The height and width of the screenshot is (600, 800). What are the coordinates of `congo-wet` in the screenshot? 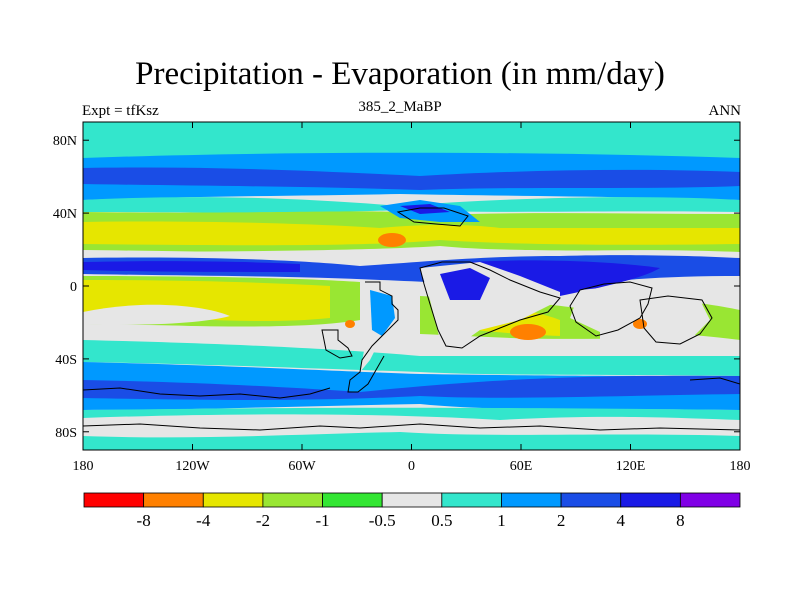 It's located at (465, 284).